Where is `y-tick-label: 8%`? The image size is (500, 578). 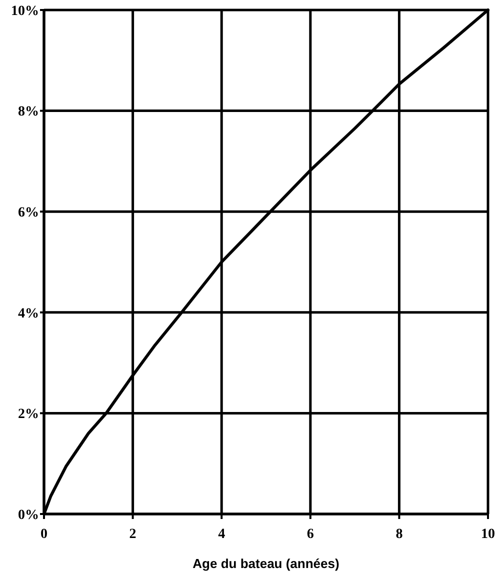
y-tick-label: 8% is located at coordinates (28, 112).